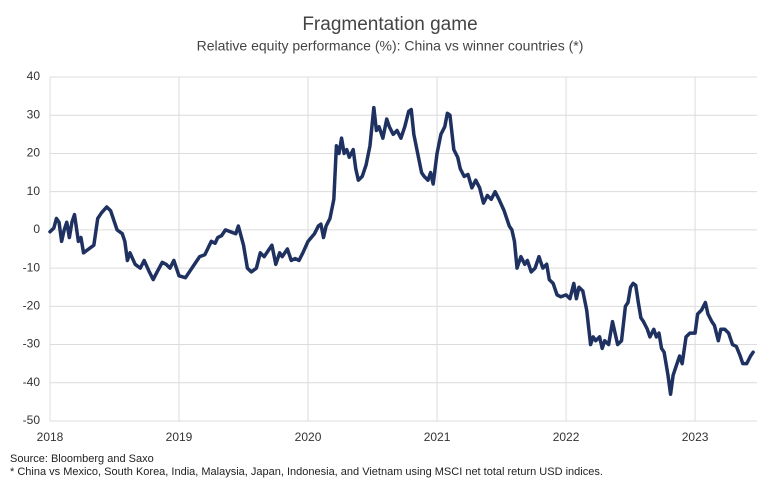 The height and width of the screenshot is (487, 779). I want to click on x-tick-label: 2020, so click(308, 437).